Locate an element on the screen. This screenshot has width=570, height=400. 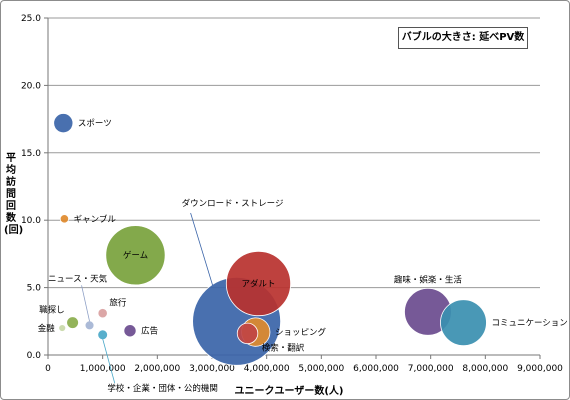
y-tick-label: 20.0 is located at coordinates (31, 86).